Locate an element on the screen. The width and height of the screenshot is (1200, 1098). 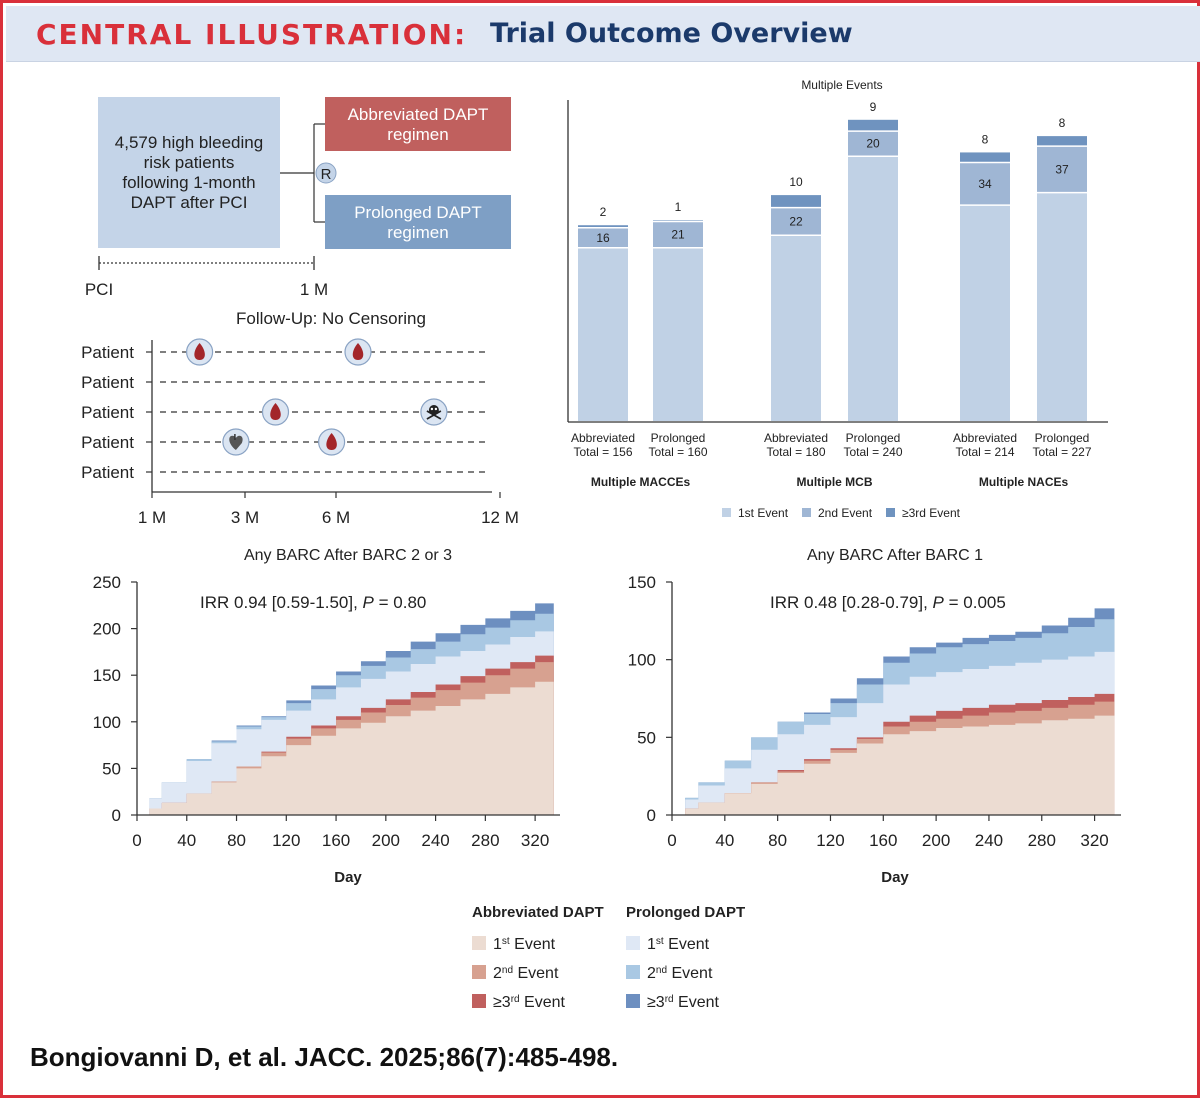
heart-icon is located at coordinates (236, 442).